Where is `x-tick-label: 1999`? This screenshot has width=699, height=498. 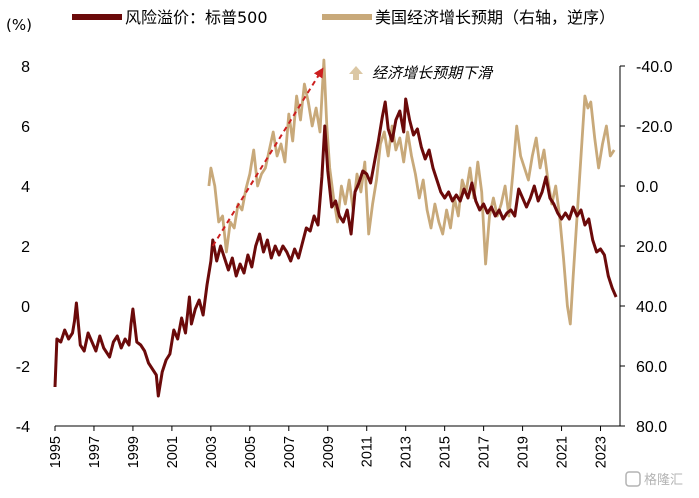 x-tick-label: 1999 is located at coordinates (134, 452).